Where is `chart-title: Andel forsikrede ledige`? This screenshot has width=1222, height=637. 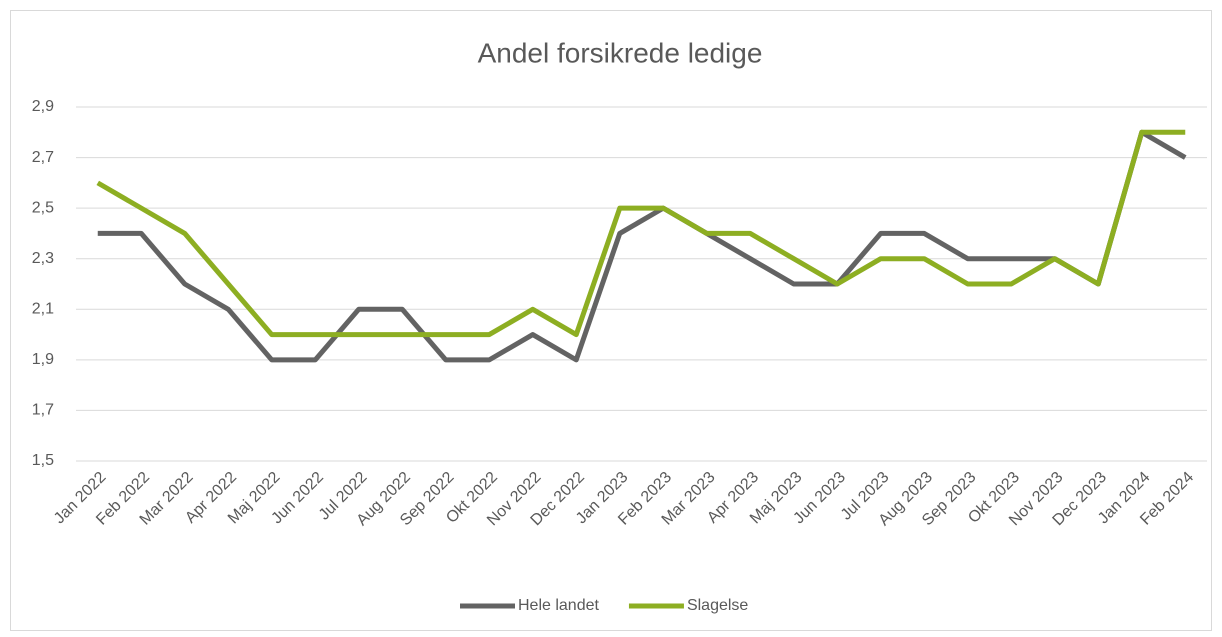
chart-title: Andel forsikrede ledige is located at coordinates (620, 52).